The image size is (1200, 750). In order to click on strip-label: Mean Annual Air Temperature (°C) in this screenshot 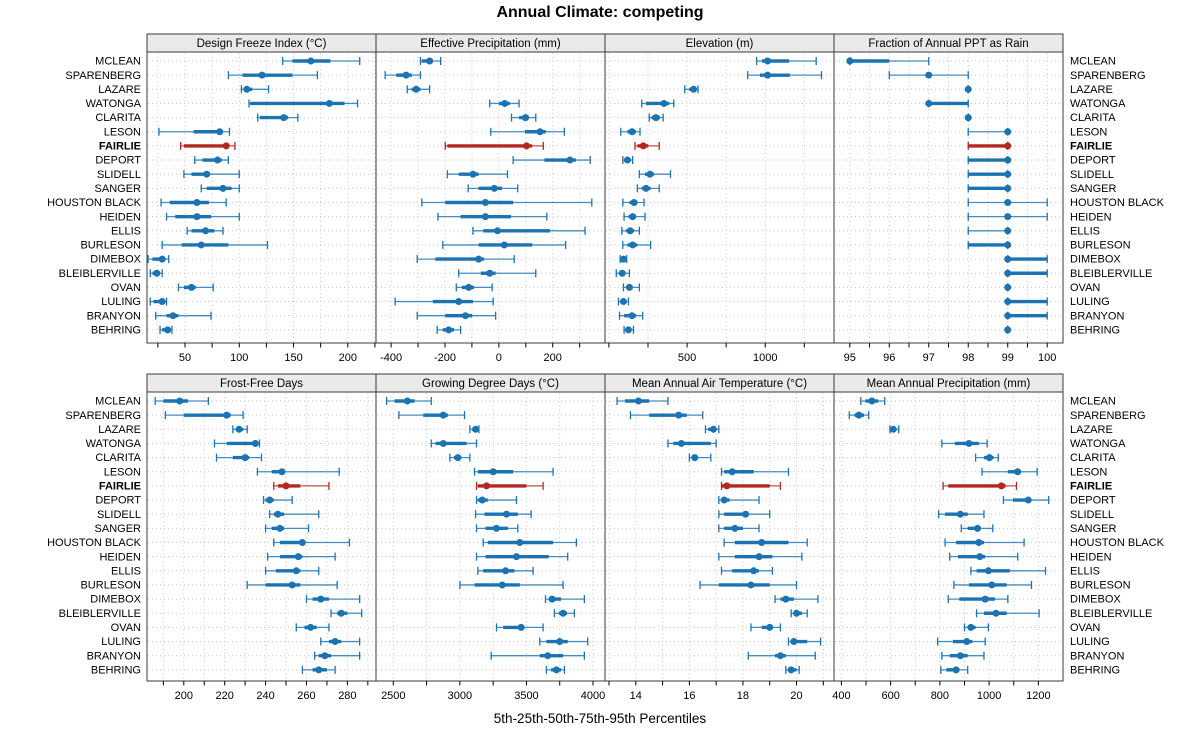, I will do `click(719, 384)`.